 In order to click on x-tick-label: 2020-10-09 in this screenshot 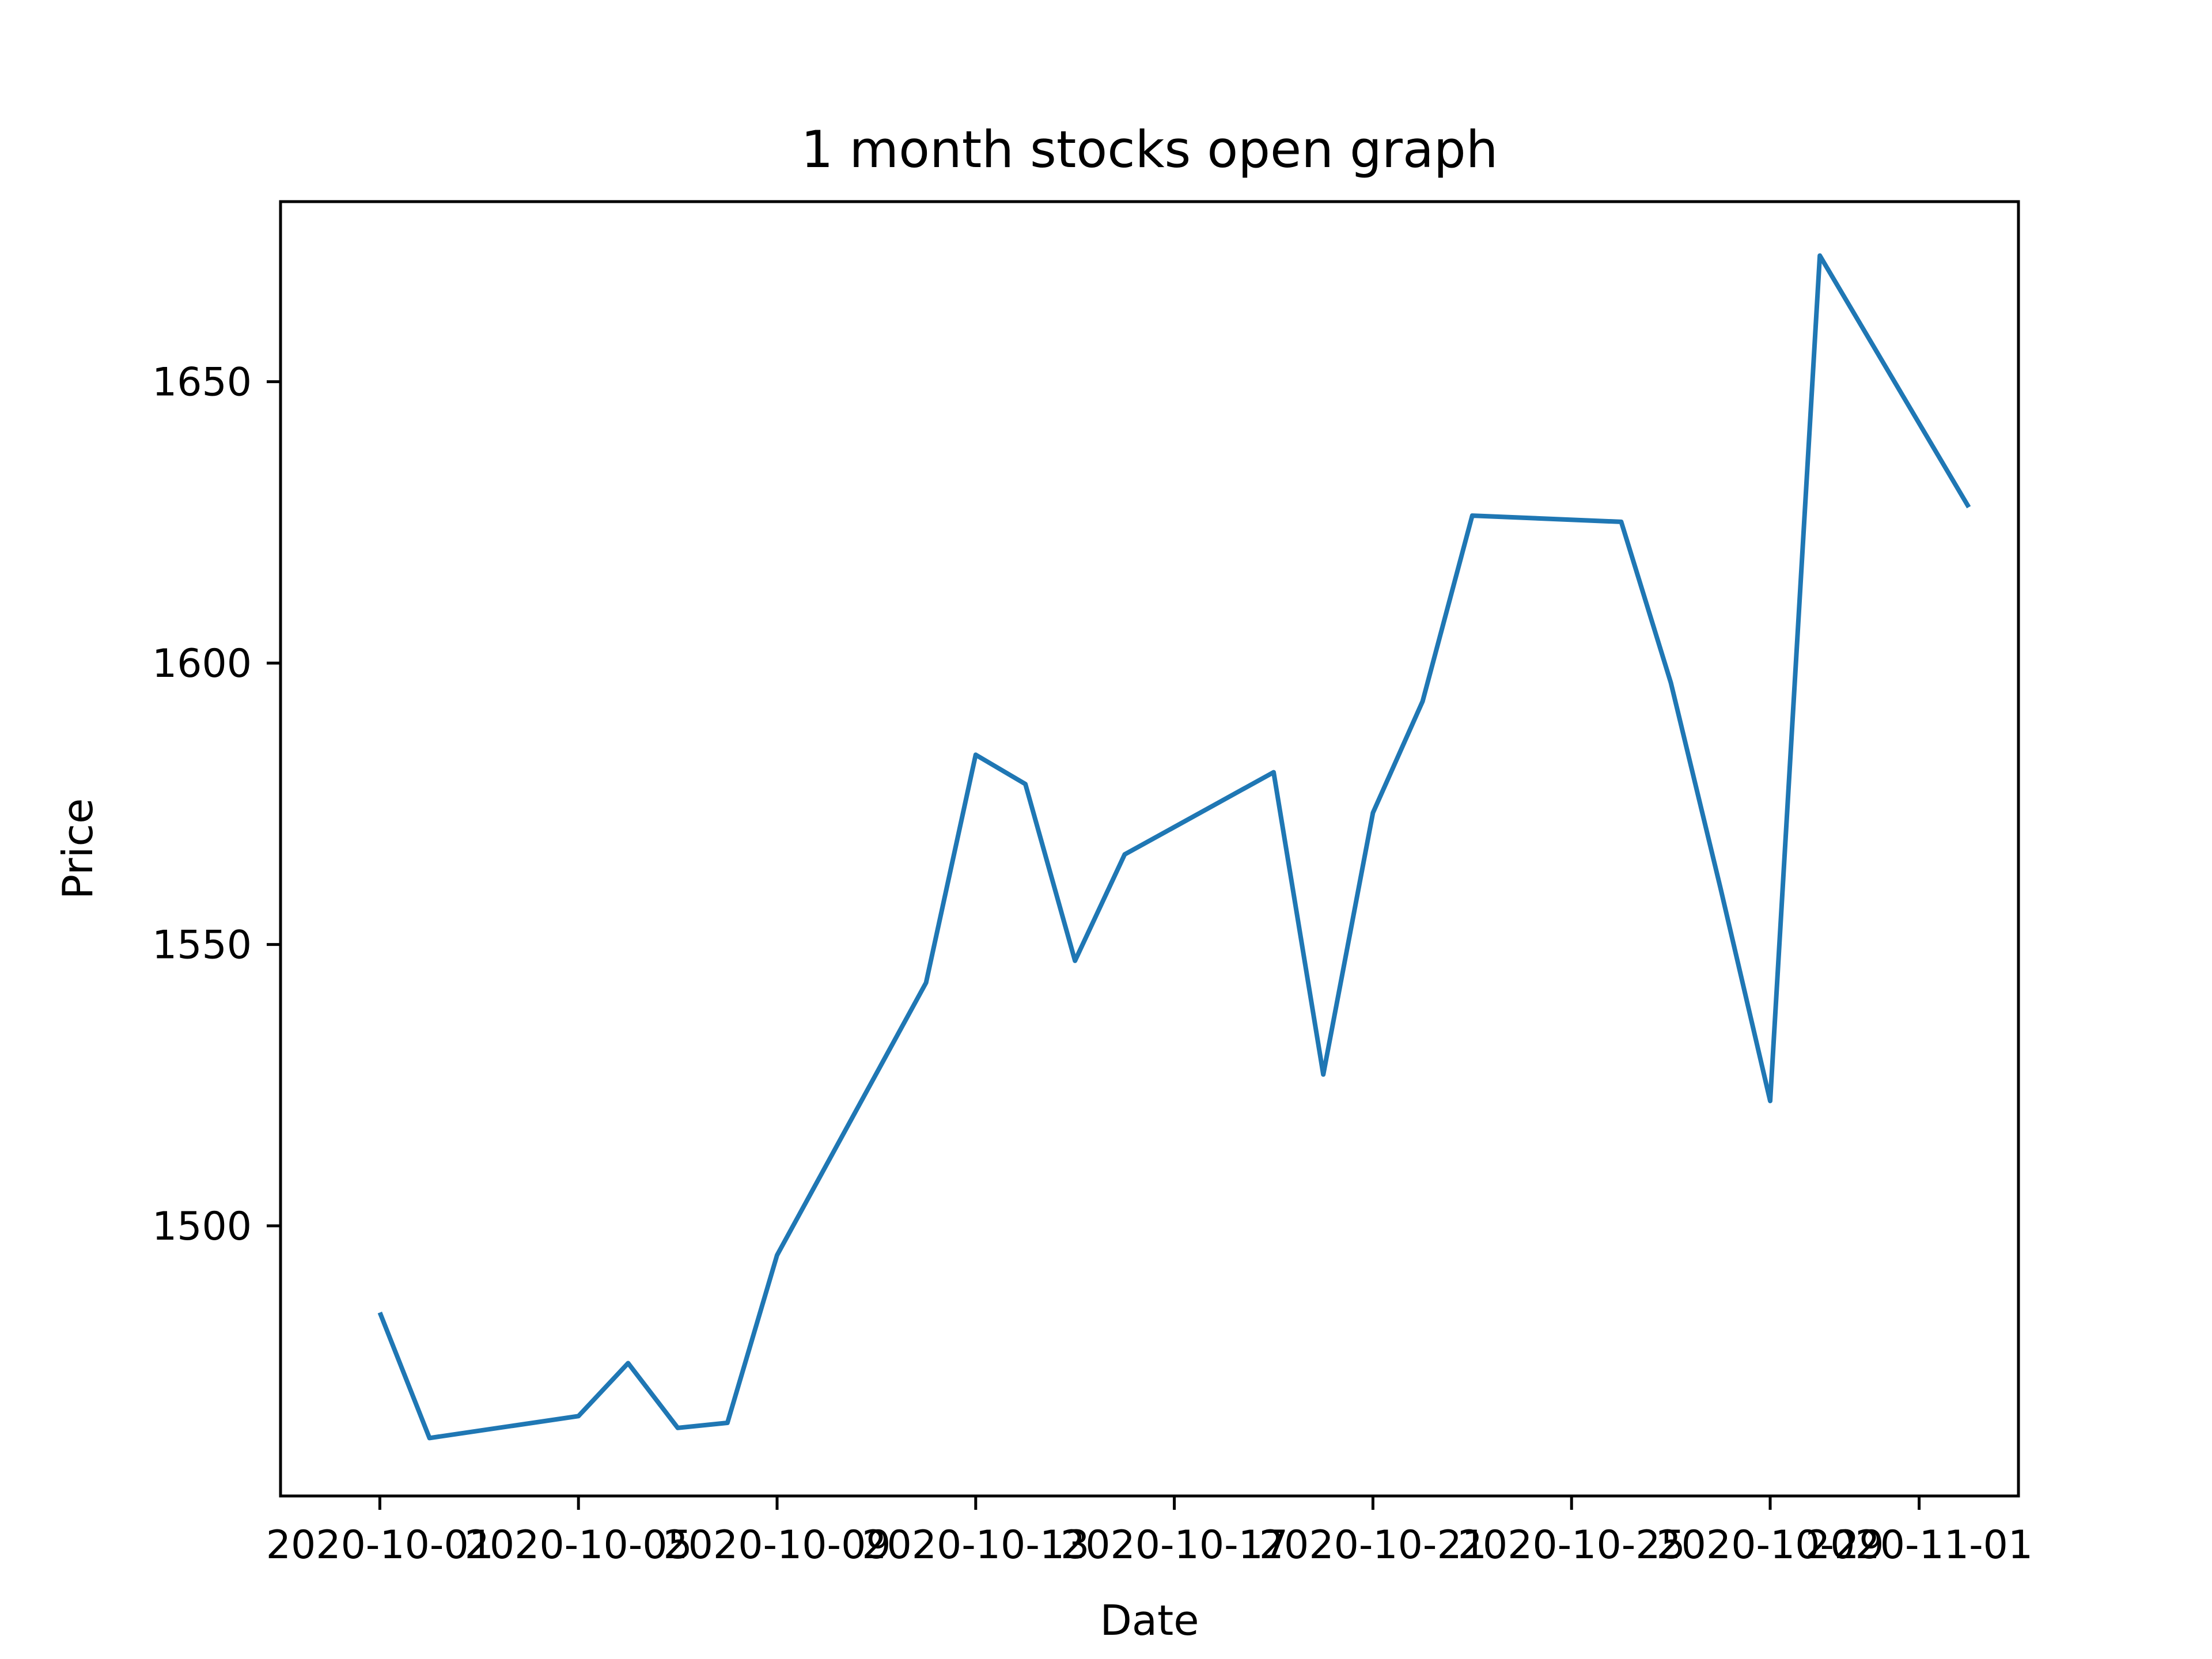, I will do `click(777, 1545)`.